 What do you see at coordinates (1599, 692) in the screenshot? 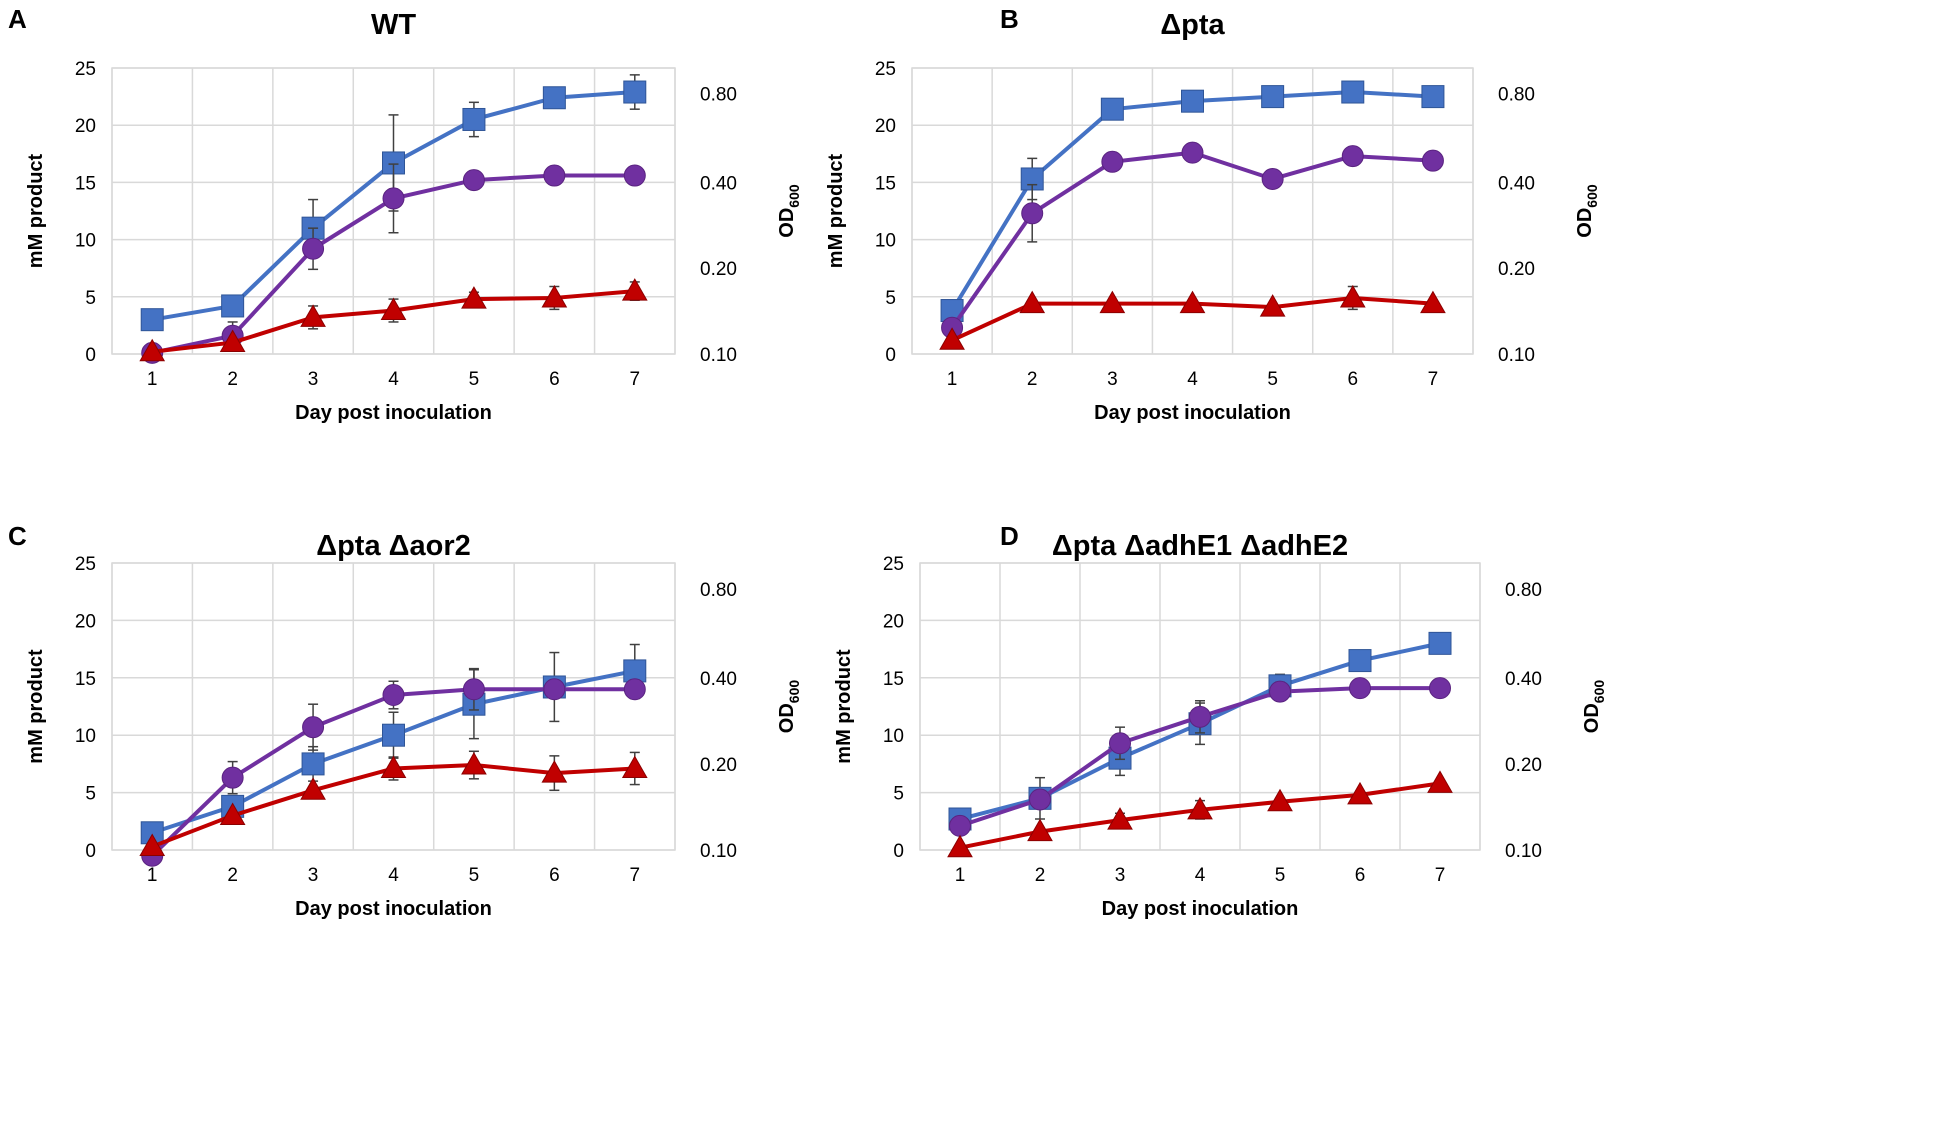
I see `y2-axis-label-sub: 600` at bounding box center [1599, 692].